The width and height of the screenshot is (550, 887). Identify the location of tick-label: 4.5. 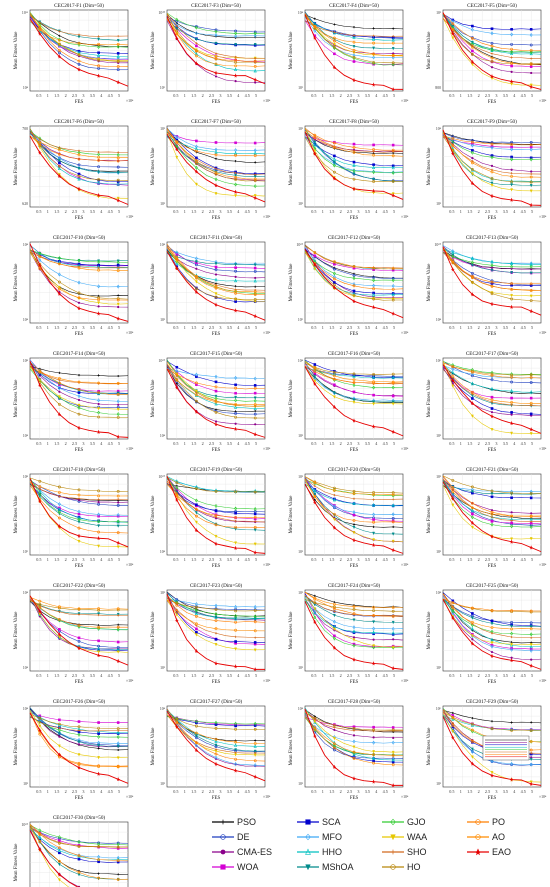
(523, 211).